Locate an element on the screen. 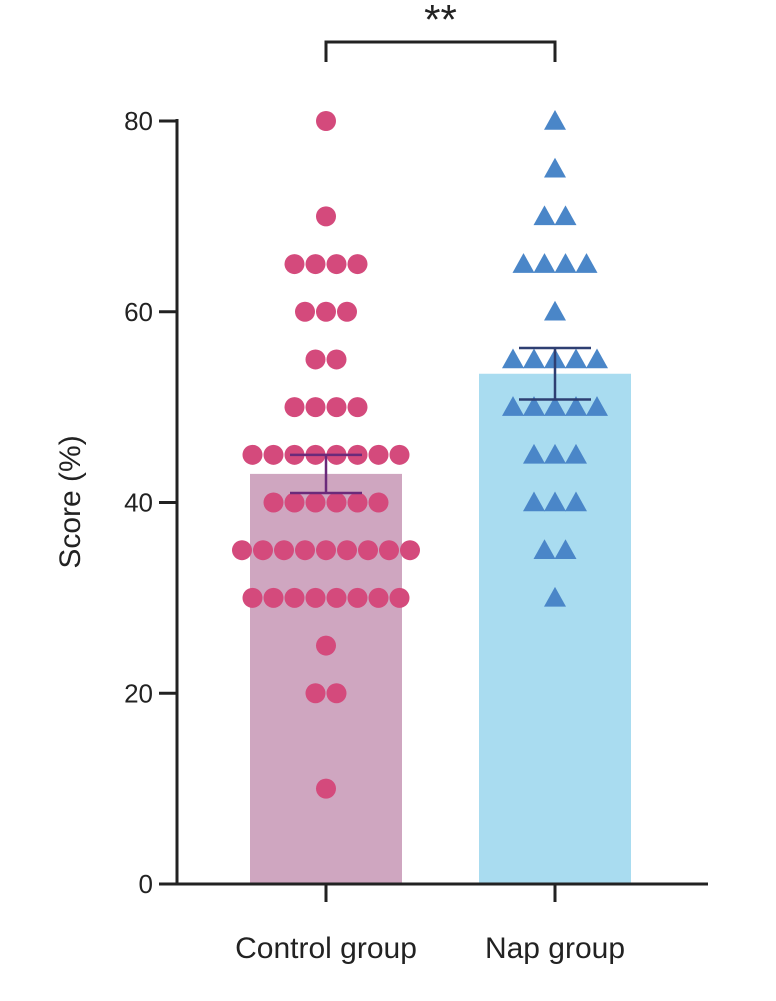  y-tick-label: 80 is located at coordinates (138, 121).